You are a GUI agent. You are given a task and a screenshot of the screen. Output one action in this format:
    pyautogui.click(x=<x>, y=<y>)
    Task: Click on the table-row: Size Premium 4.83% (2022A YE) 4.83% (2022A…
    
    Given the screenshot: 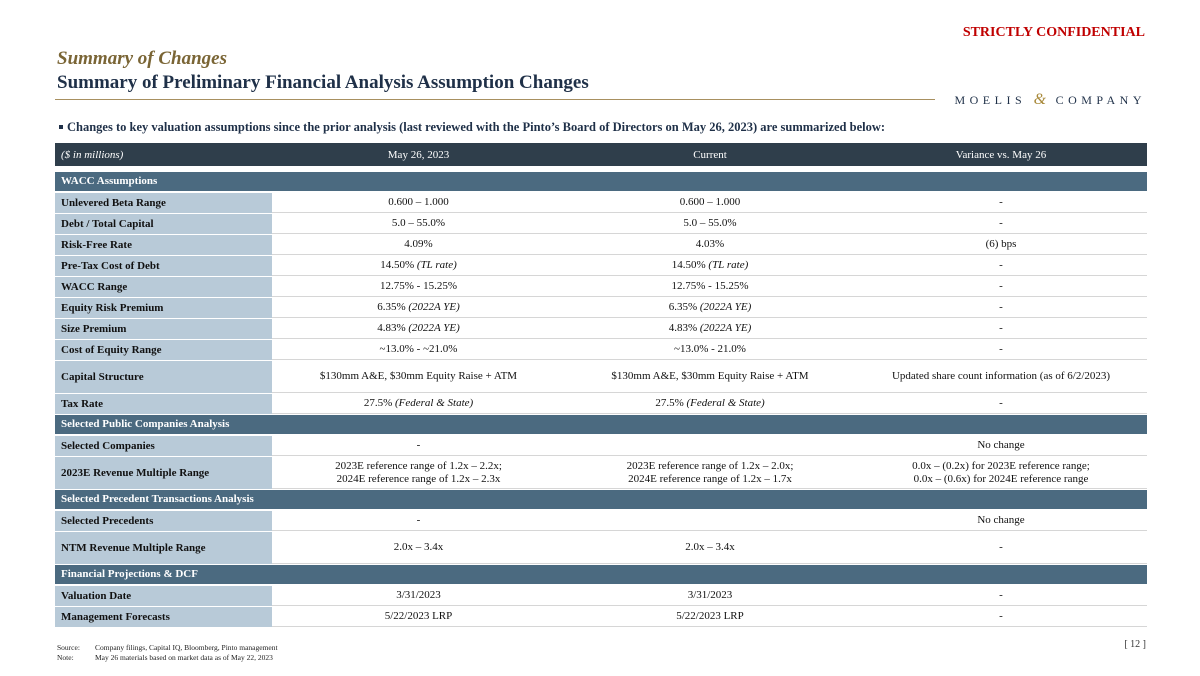 What is the action you would take?
    pyautogui.click(x=601, y=329)
    